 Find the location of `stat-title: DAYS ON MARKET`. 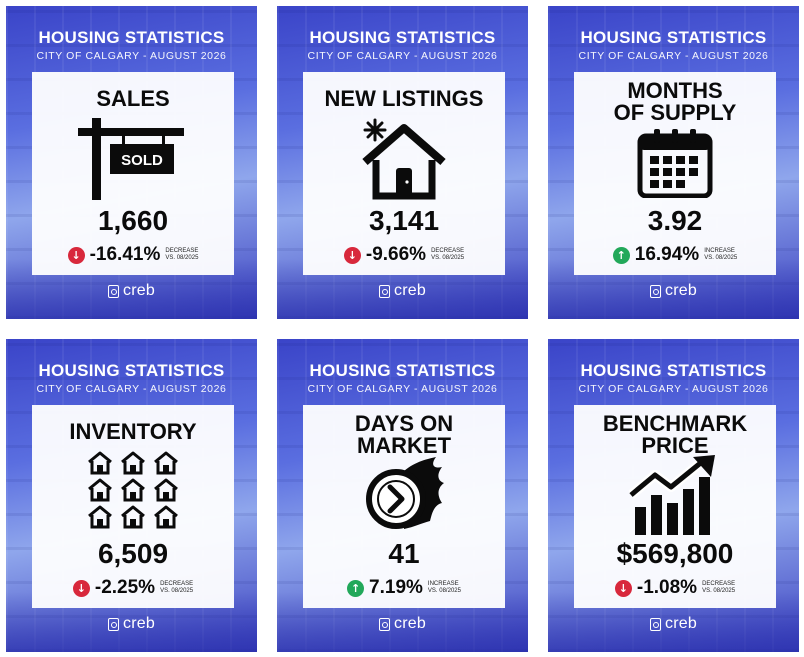

stat-title: DAYS ON MARKET is located at coordinates (404, 434).